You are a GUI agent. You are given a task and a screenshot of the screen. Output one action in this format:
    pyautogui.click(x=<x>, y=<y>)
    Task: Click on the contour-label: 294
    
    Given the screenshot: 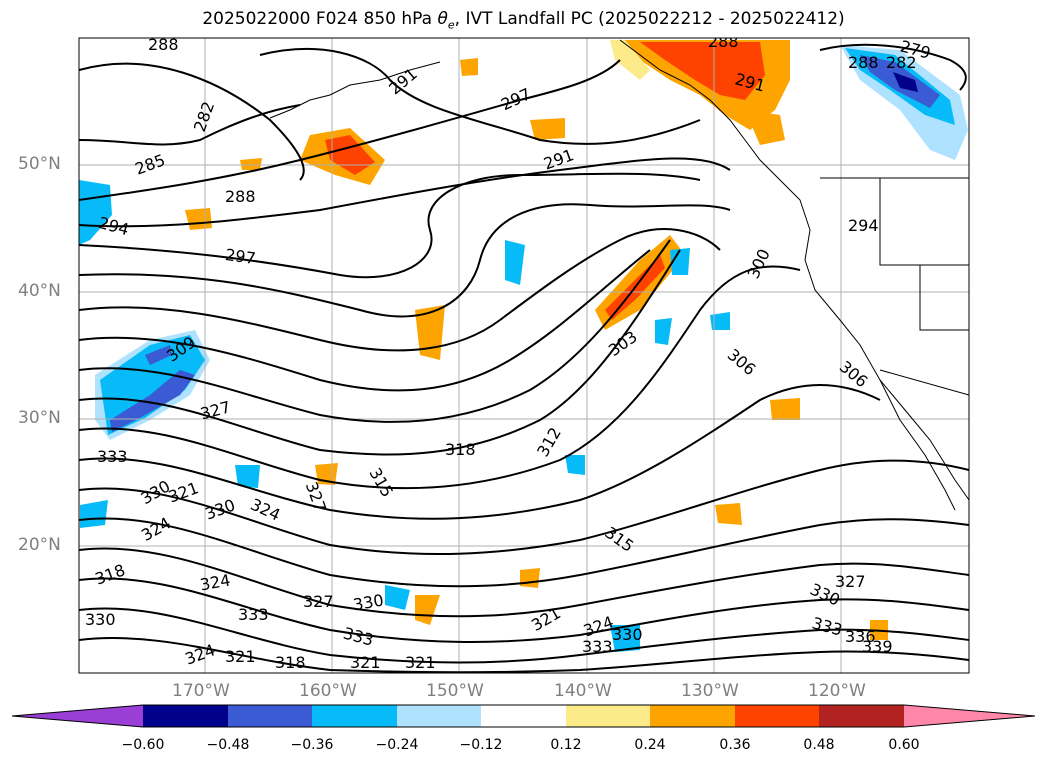 What is the action you would take?
    pyautogui.click(x=863, y=225)
    